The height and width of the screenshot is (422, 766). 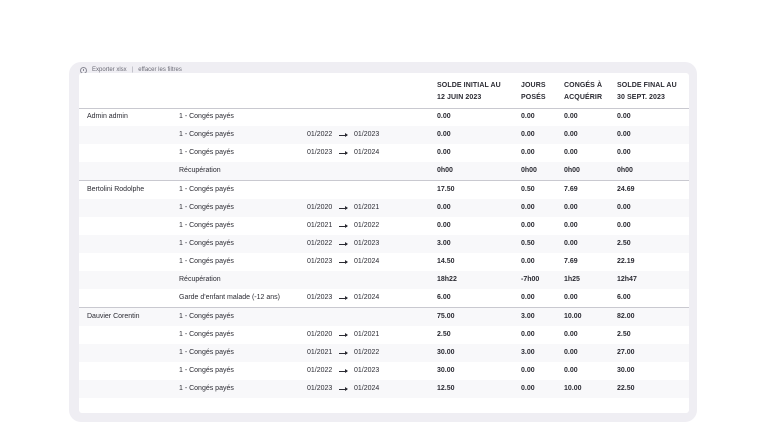 I want to click on leave-type: Garde d'enfant malade (-12 ans), so click(x=229, y=297).